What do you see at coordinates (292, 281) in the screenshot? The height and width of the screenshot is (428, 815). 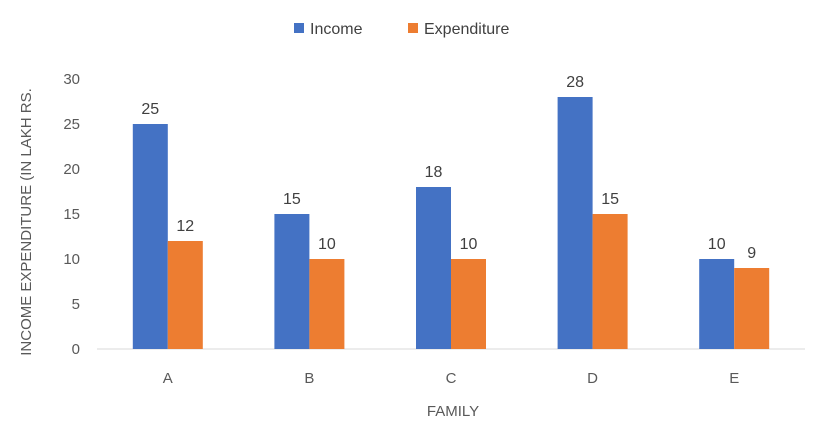 I see `bar-income-b` at bounding box center [292, 281].